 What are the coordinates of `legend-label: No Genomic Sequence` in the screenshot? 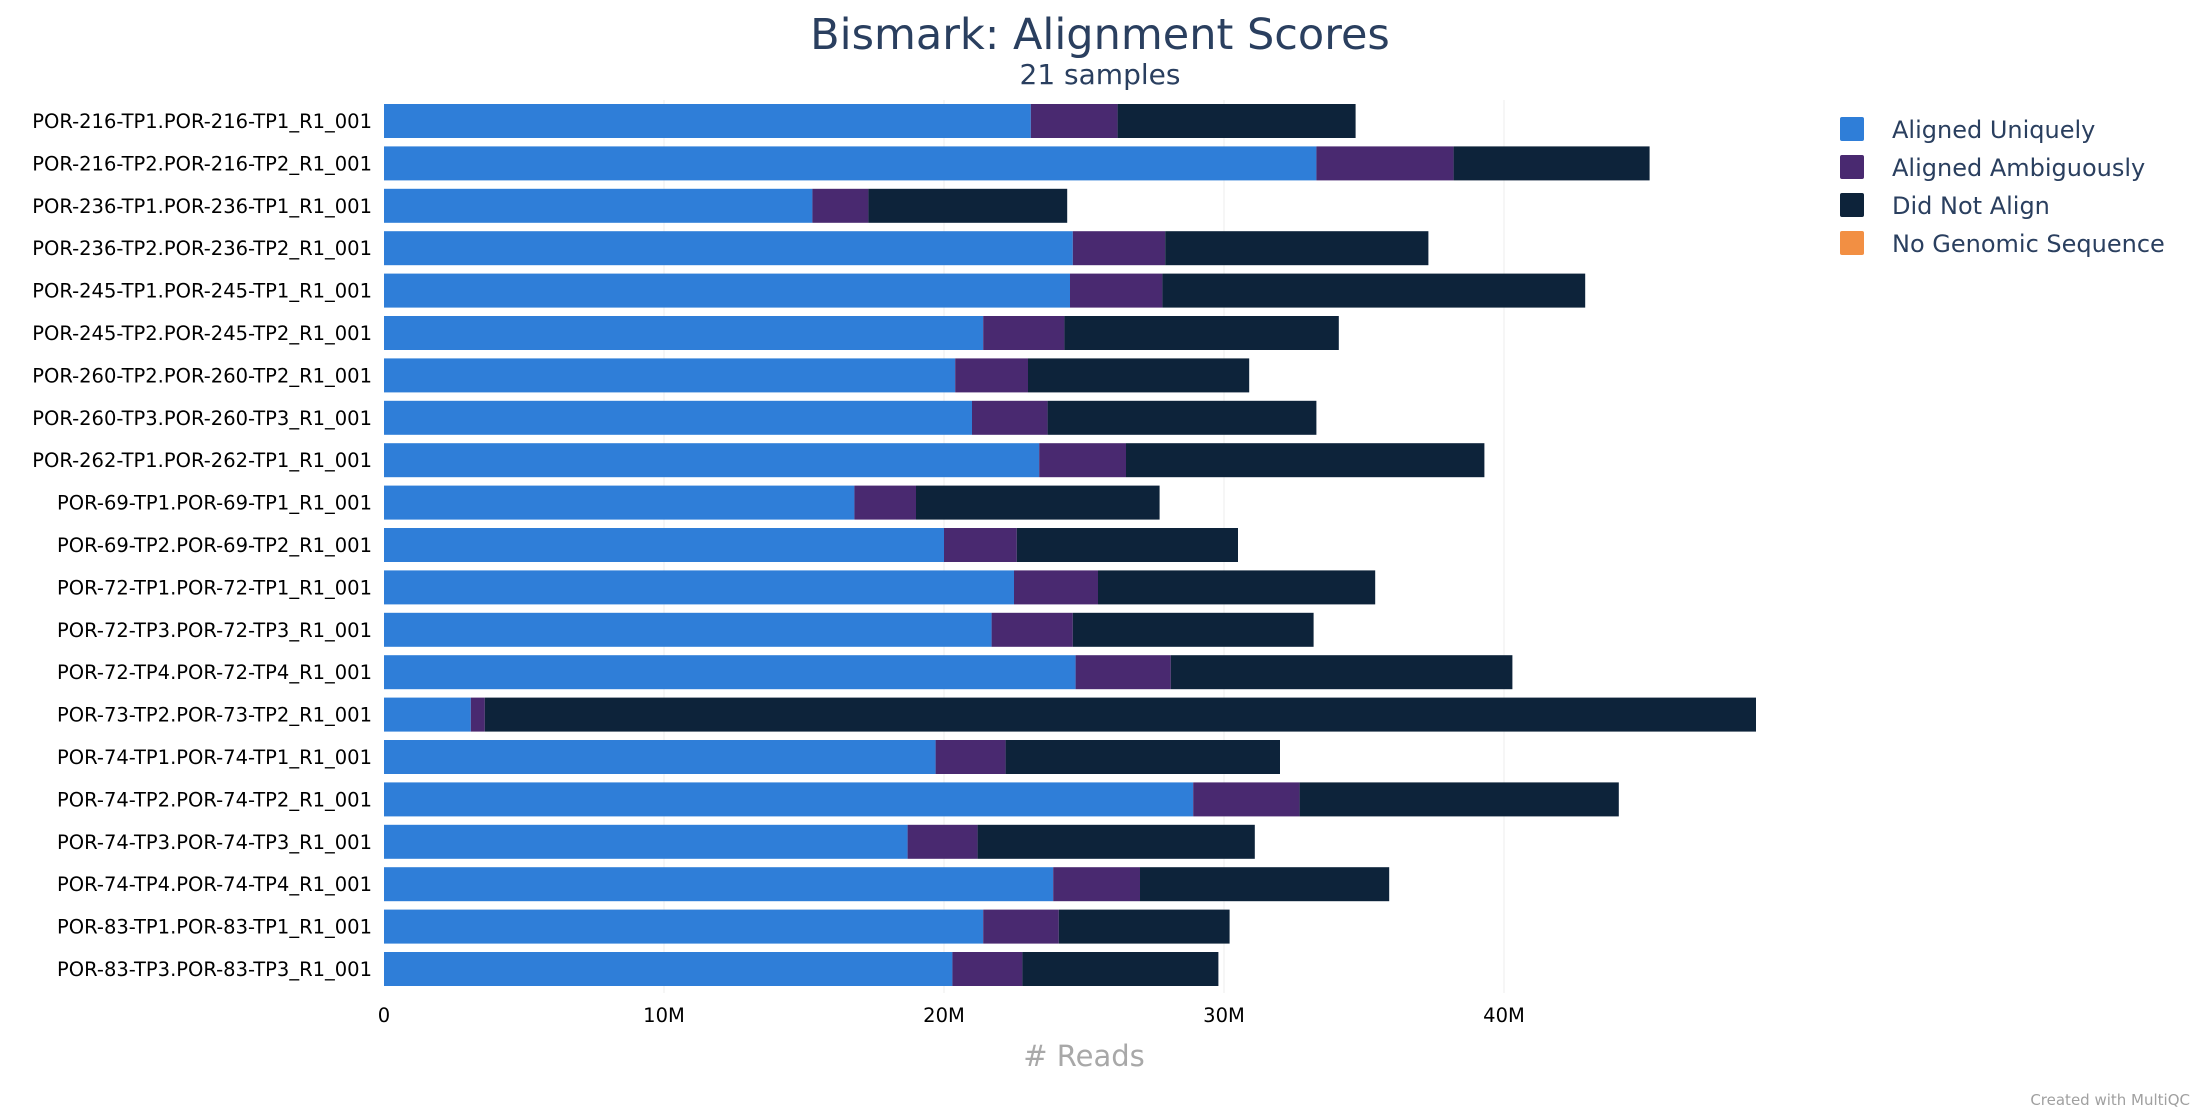 It's located at (2028, 244).